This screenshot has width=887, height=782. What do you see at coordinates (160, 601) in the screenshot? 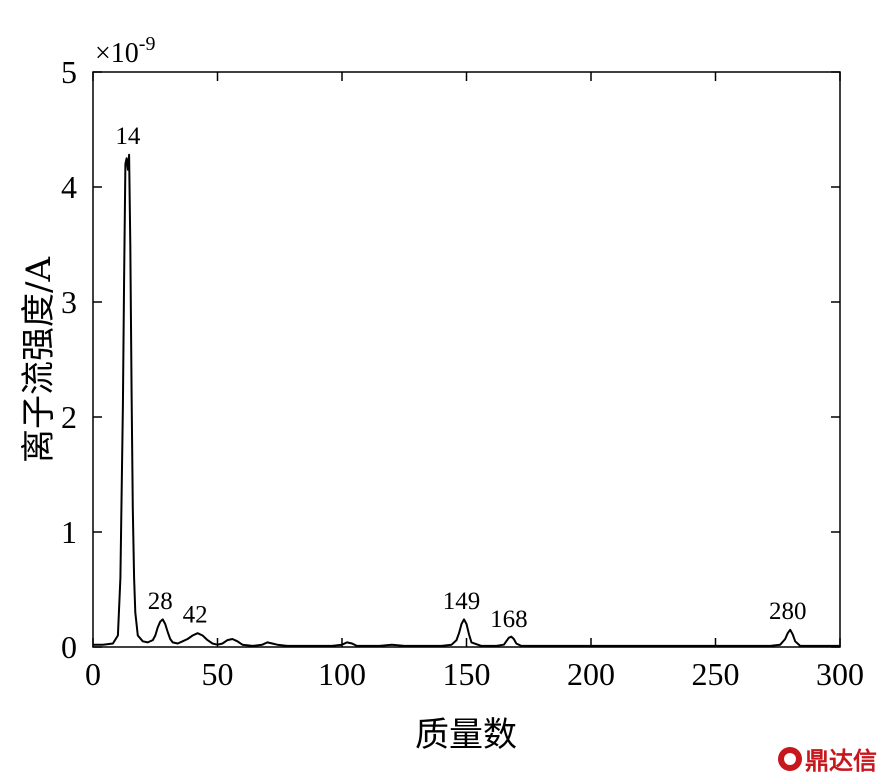
I see `peak-label: 28` at bounding box center [160, 601].